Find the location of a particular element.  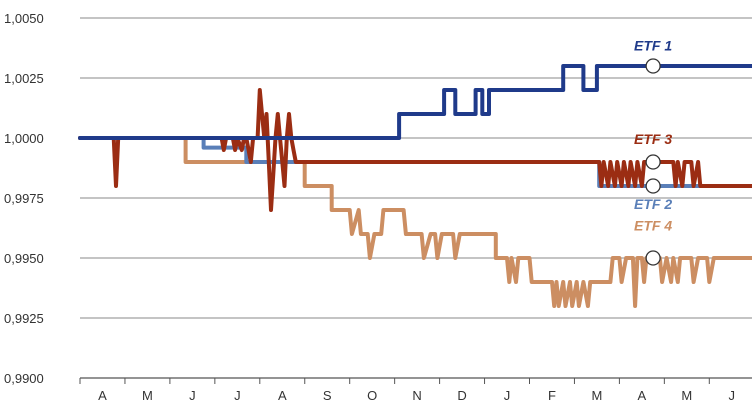

series-labels: ETF 1 ETF 3 ETF 2 ETF 4 is located at coordinates (653, 135).